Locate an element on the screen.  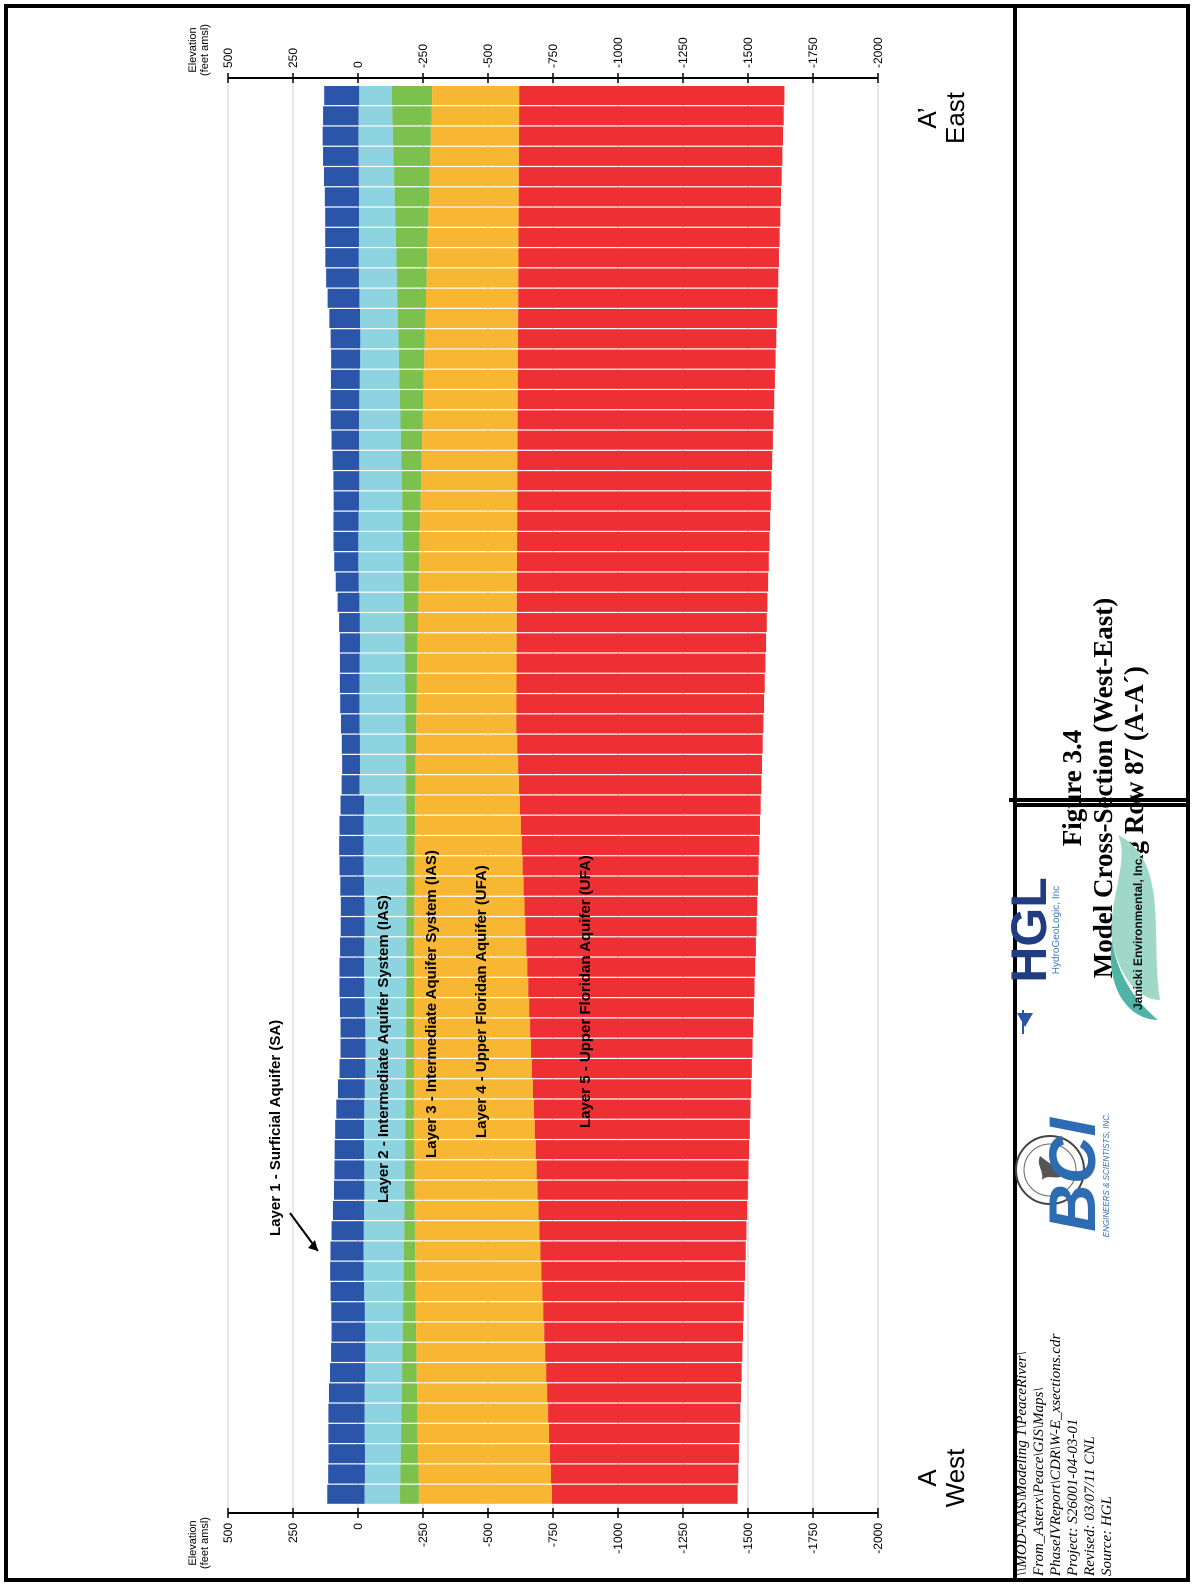
axis-tick-label: -500 is located at coordinates (488, 56).